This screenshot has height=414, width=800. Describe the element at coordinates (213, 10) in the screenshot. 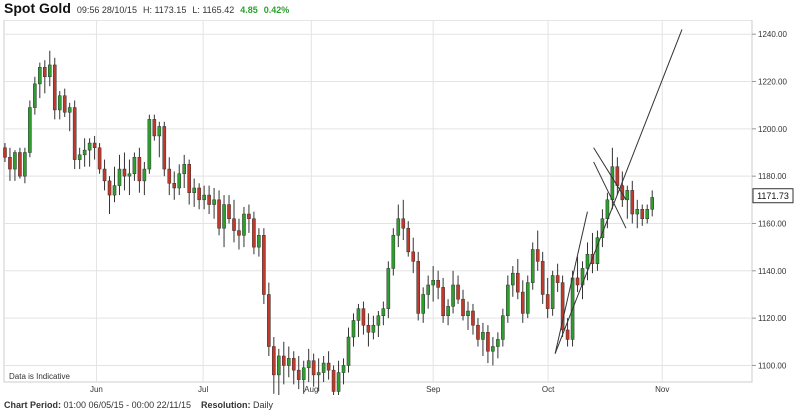

I see `quote-low: L: 1165.42` at that location.